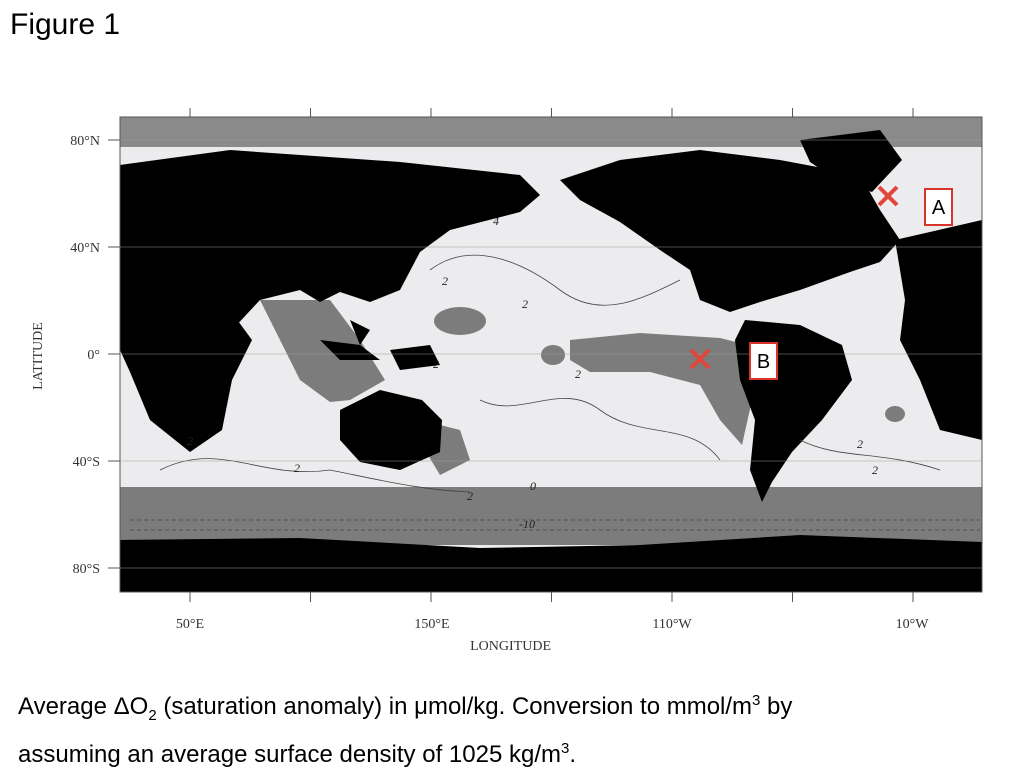 Image resolution: width=1024 pixels, height=771 pixels. Describe the element at coordinates (190, 624) in the screenshot. I see `lon-label: 50°E` at that location.